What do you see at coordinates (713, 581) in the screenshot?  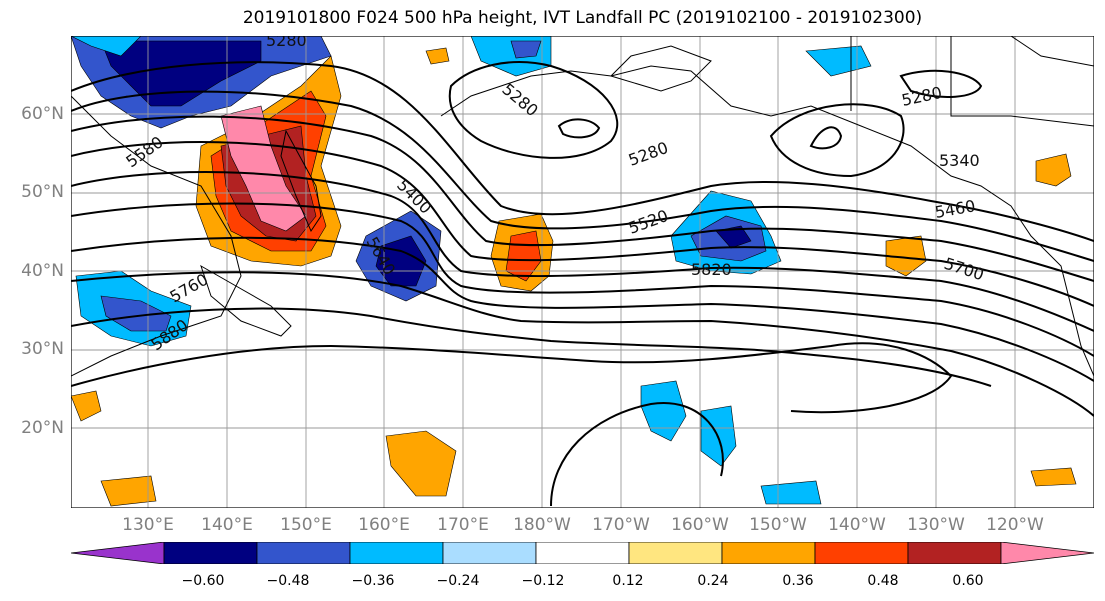 I see `colorbar-label-6: 0.24` at bounding box center [713, 581].